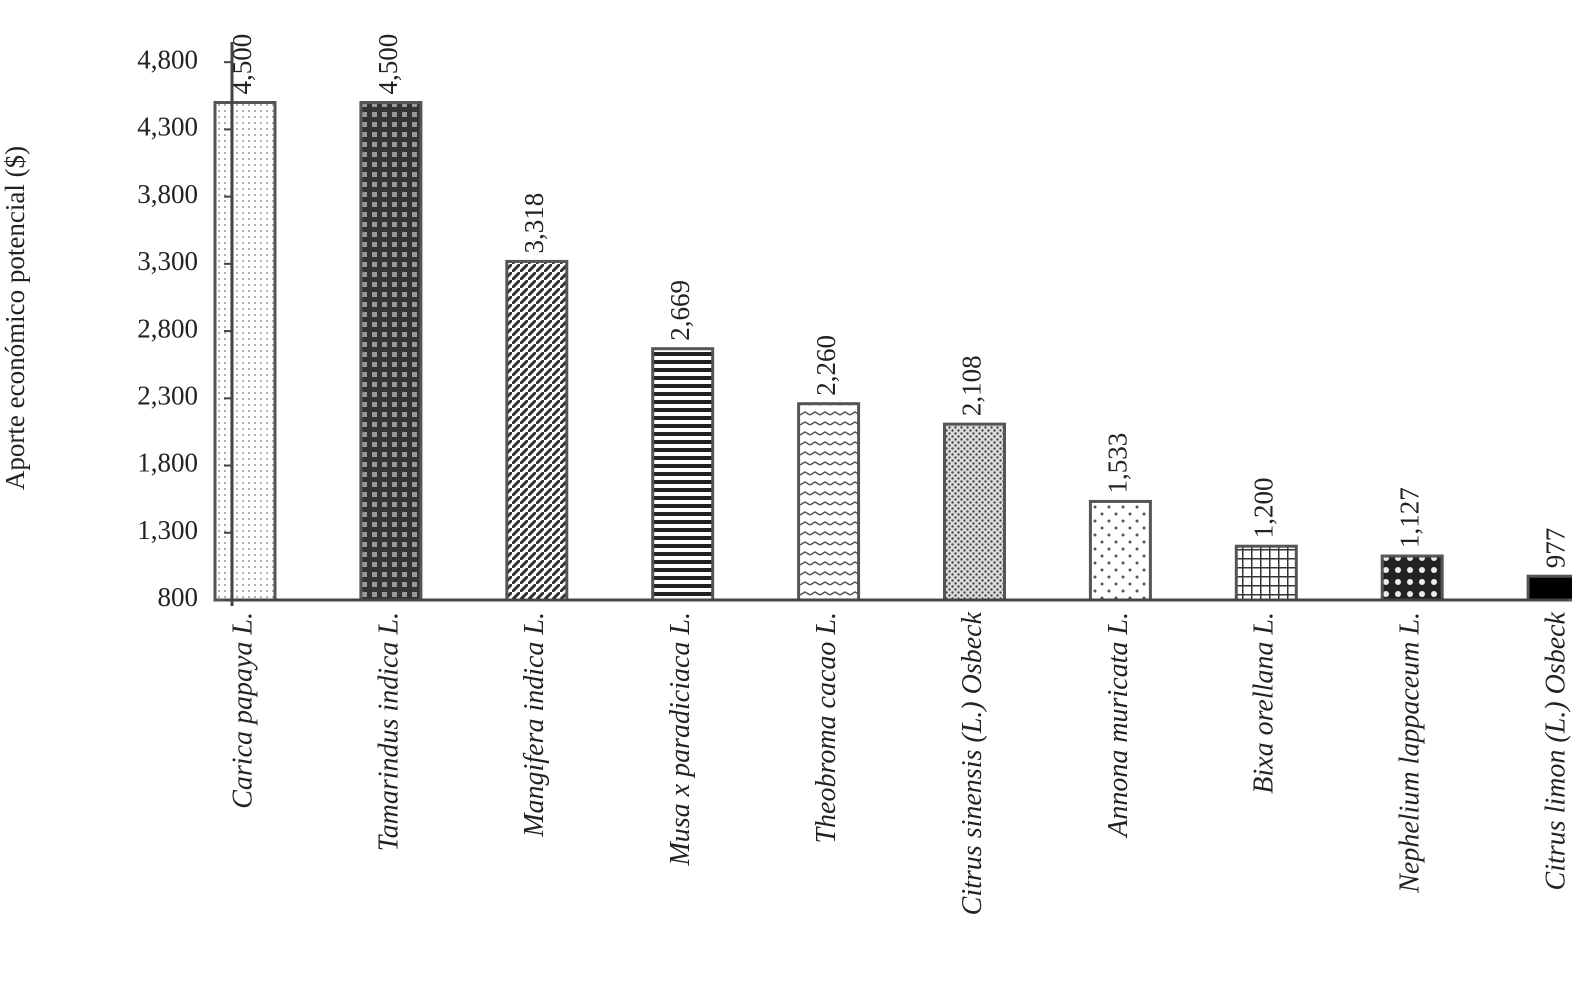 This screenshot has width=1572, height=988. What do you see at coordinates (1555, 548) in the screenshot?
I see `value-label: 977` at bounding box center [1555, 548].